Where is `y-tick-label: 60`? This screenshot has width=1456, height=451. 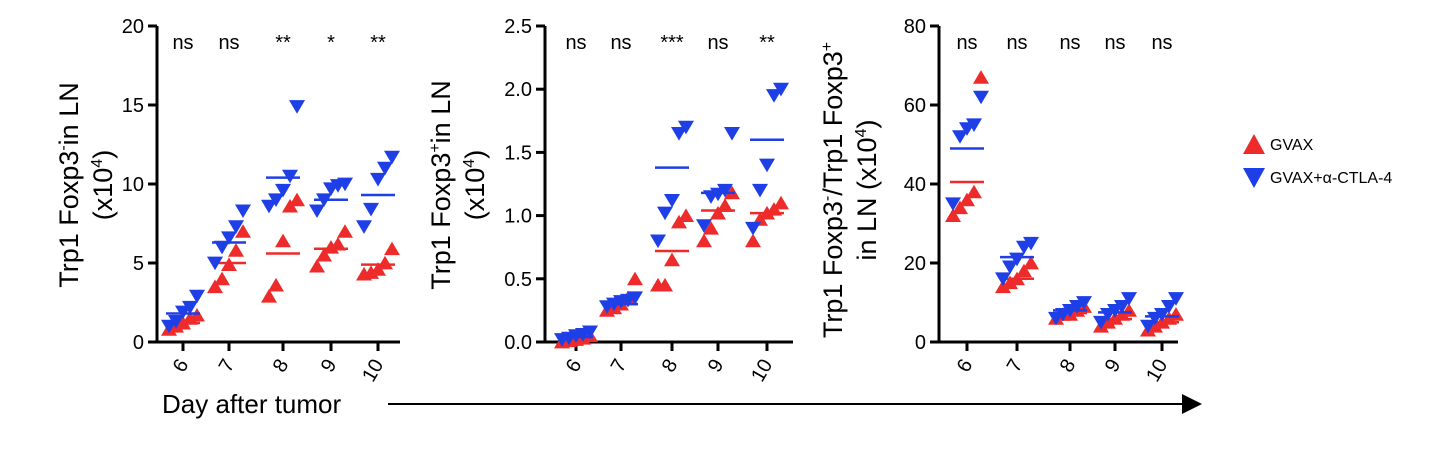 y-tick-label: 60 is located at coordinates (915, 106).